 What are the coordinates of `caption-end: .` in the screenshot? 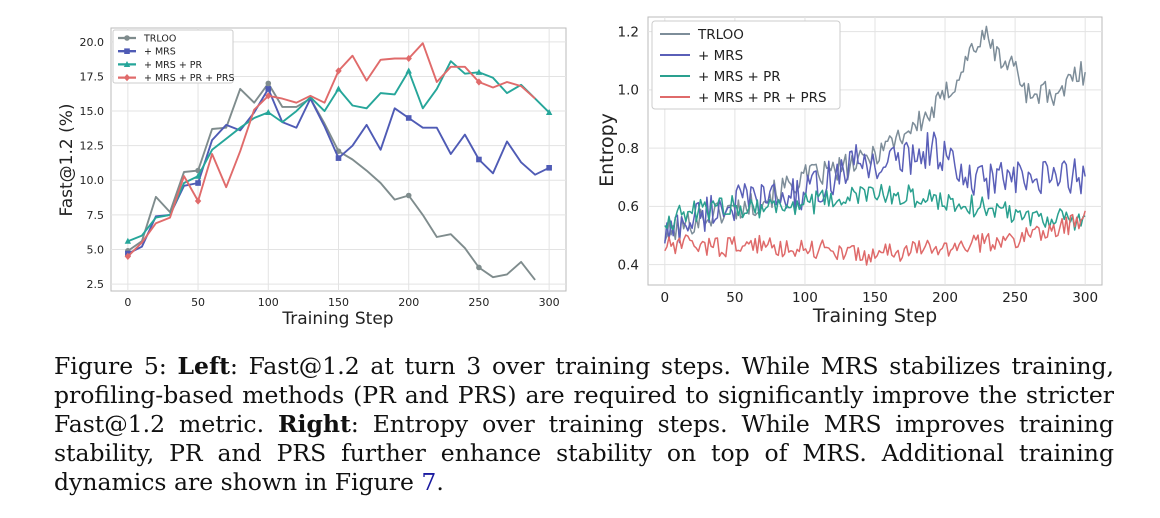 It's located at (440, 482).